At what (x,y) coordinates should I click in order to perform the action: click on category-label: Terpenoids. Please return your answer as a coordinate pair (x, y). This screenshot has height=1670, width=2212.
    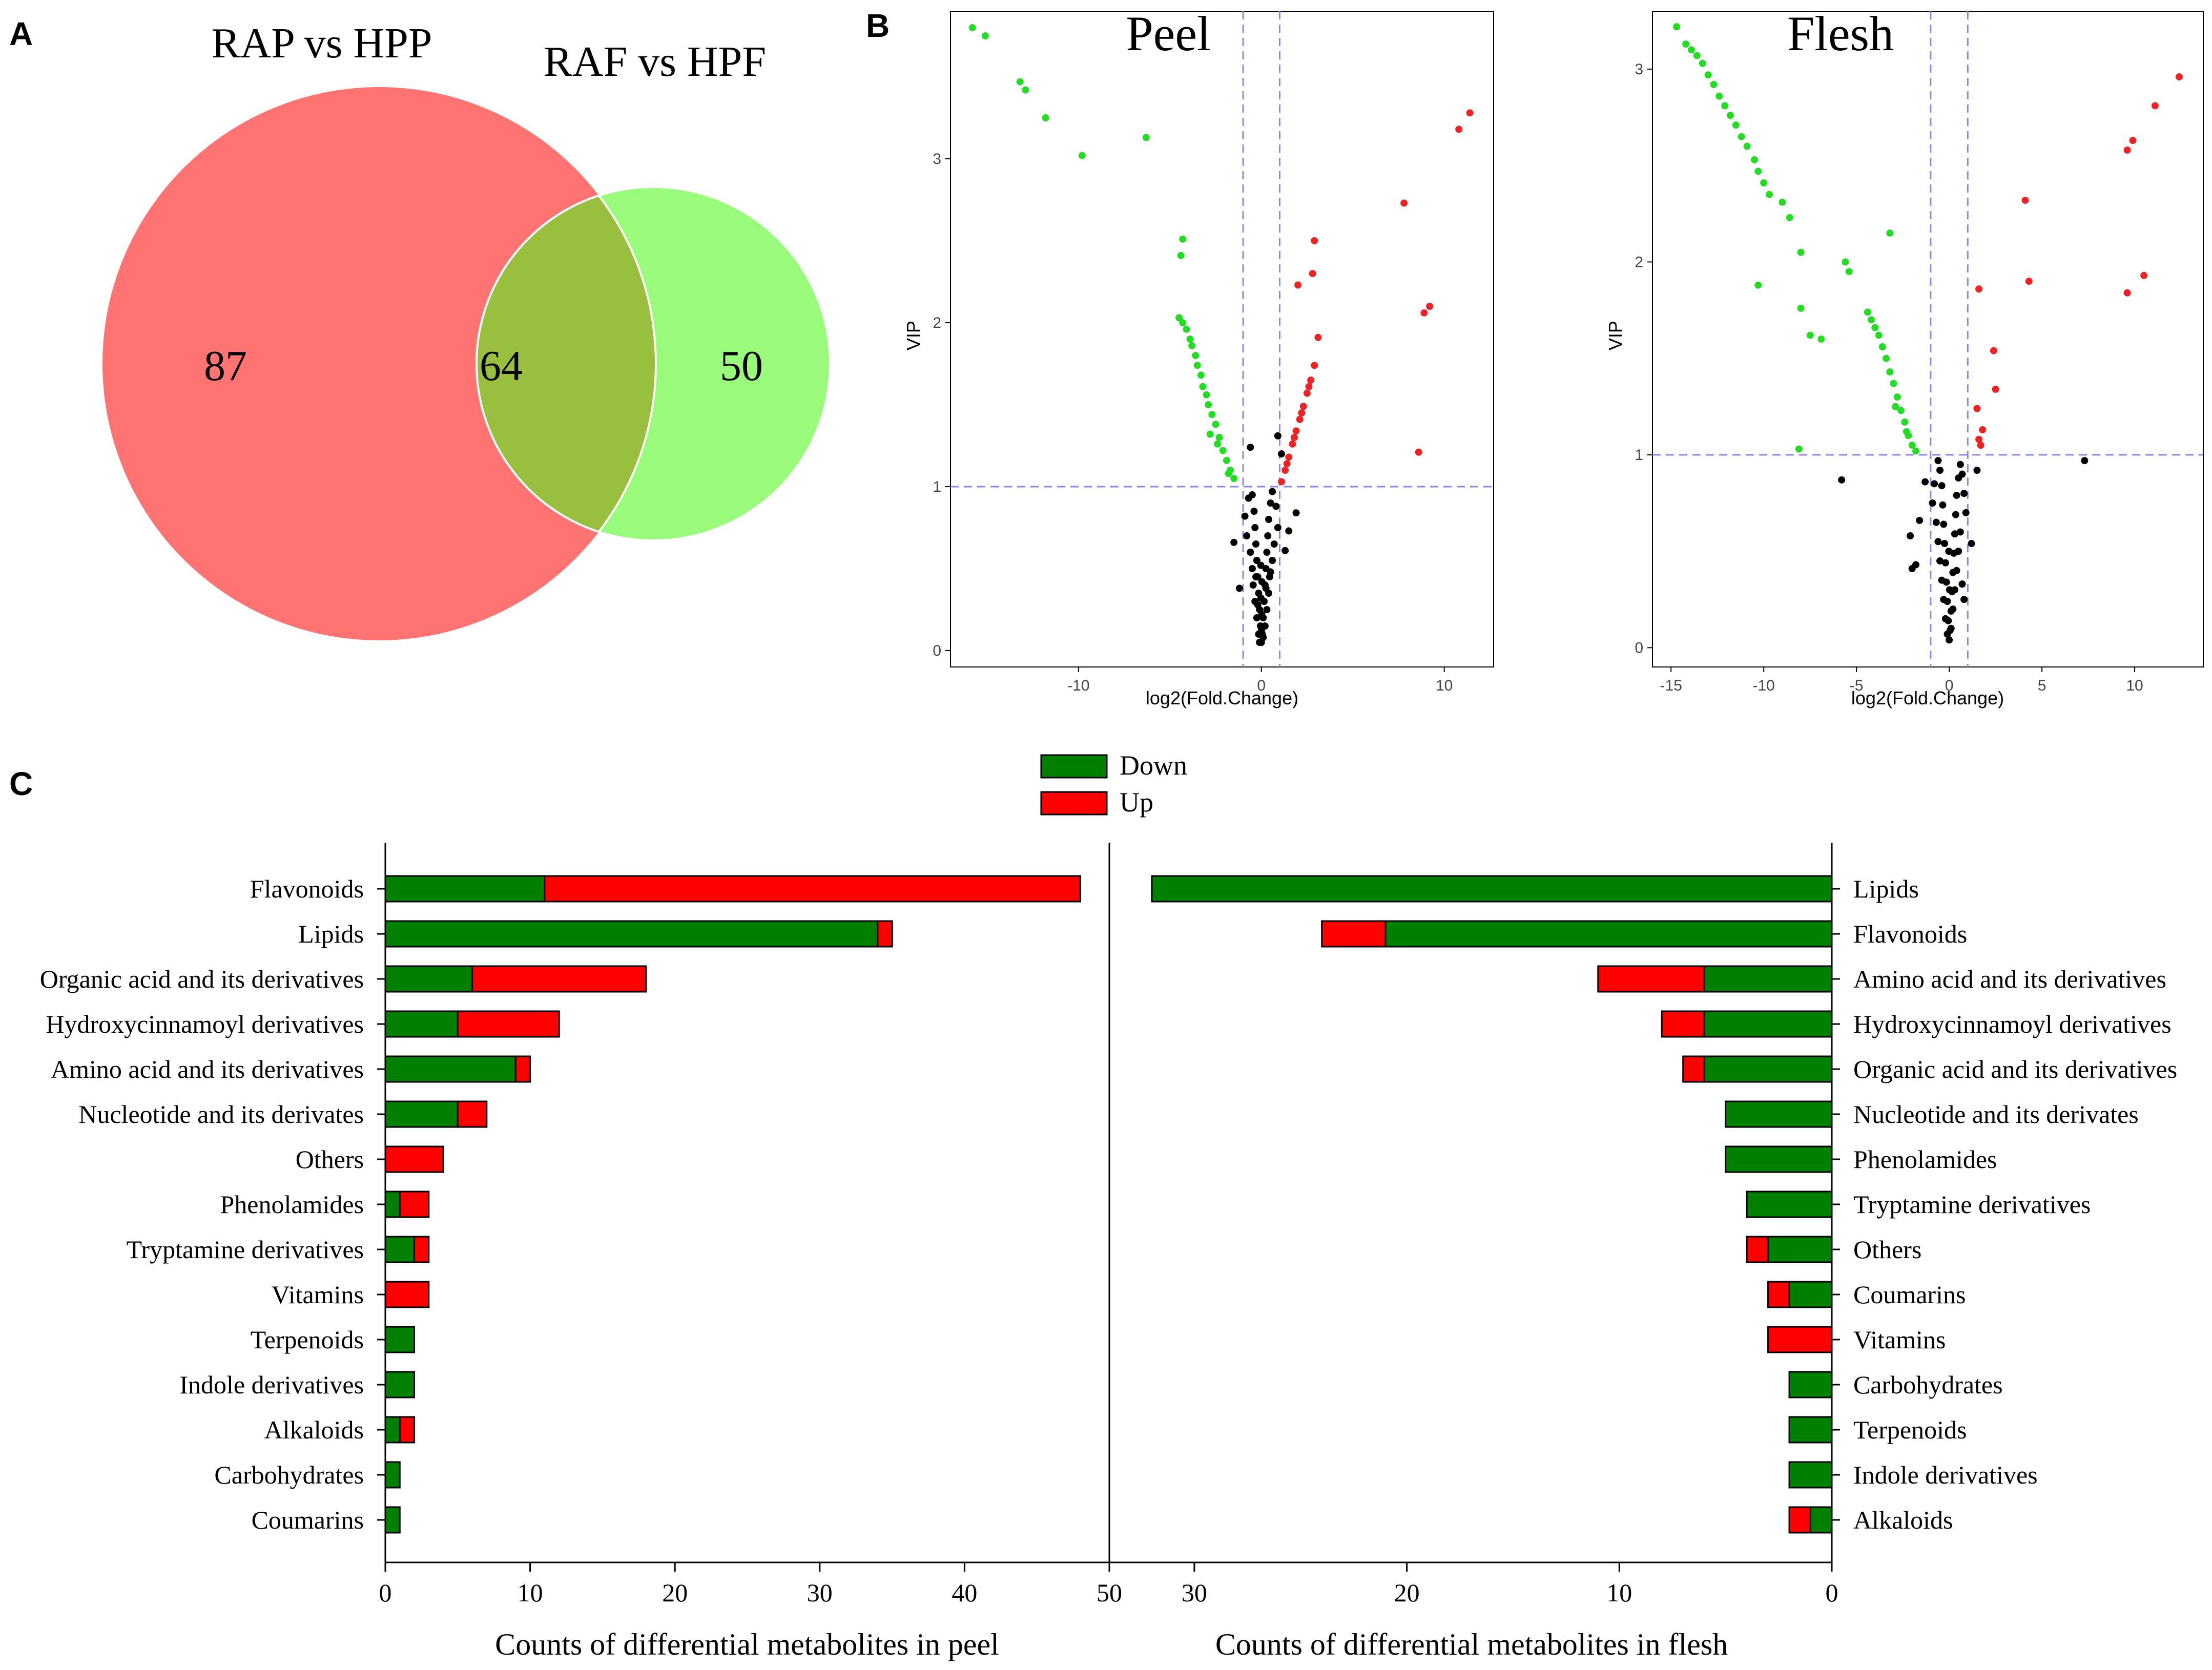
    Looking at the image, I should click on (307, 1339).